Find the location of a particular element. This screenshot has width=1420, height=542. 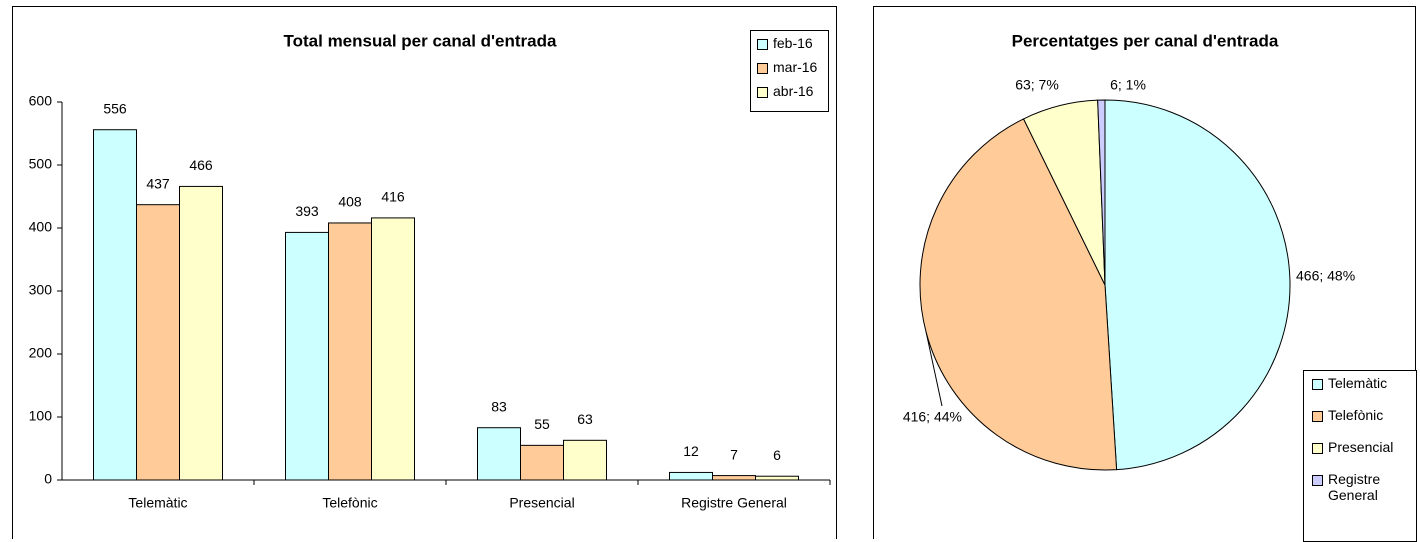

data-label: 437 is located at coordinates (158, 183).